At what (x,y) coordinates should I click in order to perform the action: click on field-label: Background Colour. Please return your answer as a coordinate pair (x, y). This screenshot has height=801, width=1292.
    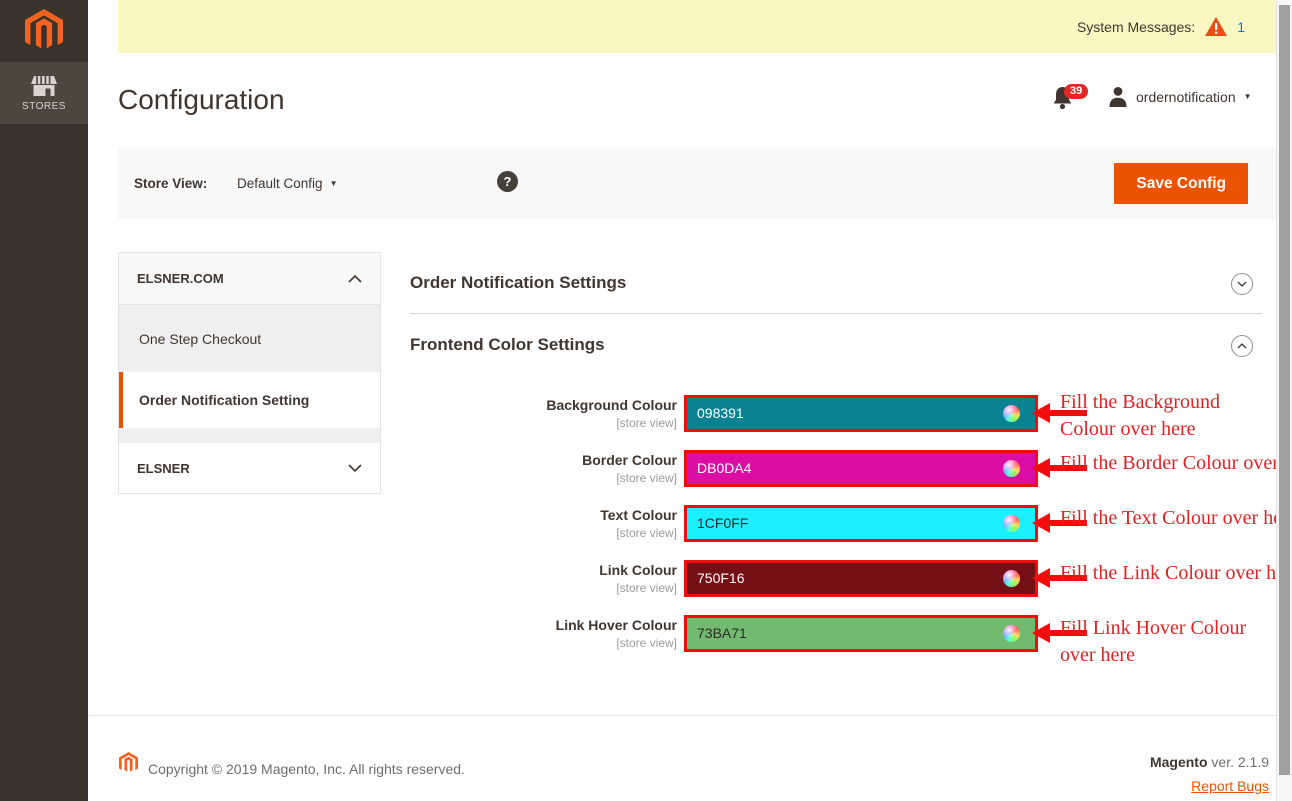
    Looking at the image, I should click on (611, 405).